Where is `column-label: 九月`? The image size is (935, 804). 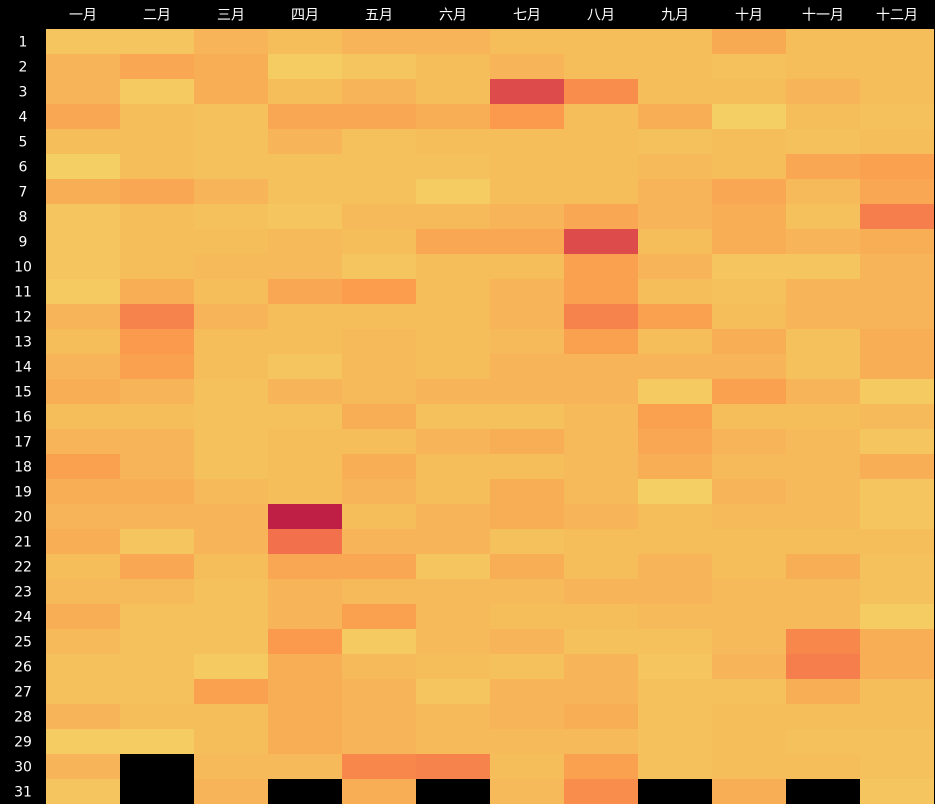 column-label: 九月 is located at coordinates (675, 16).